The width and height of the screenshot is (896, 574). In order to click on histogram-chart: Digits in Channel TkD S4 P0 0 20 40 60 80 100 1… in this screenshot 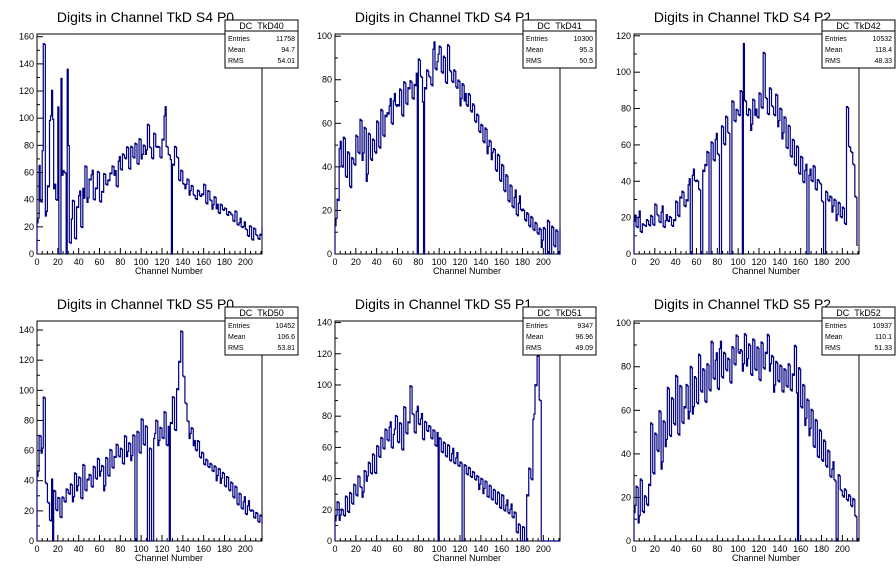, I will do `click(159, 142)`.